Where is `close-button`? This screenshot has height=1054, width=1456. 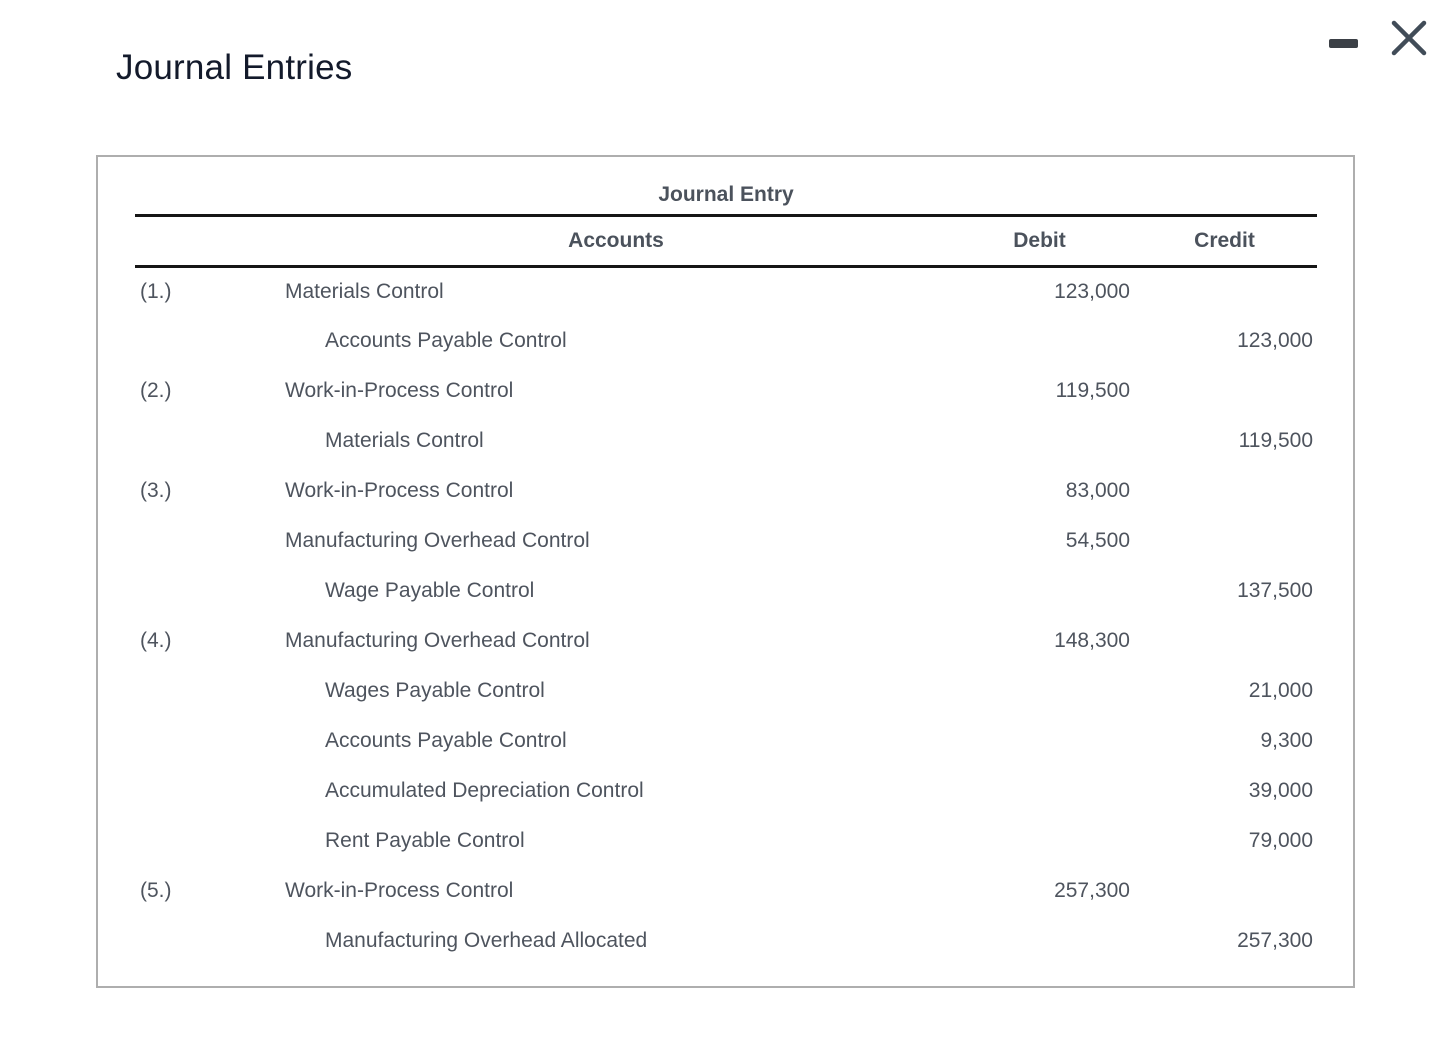 close-button is located at coordinates (1409, 39).